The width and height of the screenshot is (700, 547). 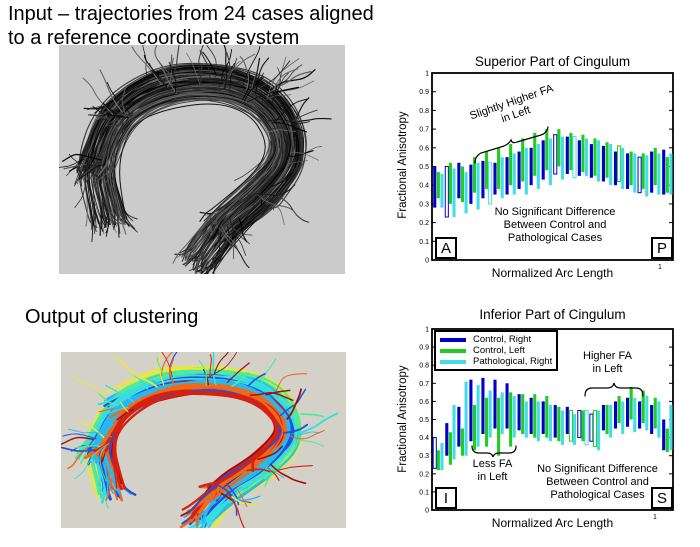 What do you see at coordinates (552, 61) in the screenshot?
I see `chart-title: Superior Part of Cingulum` at bounding box center [552, 61].